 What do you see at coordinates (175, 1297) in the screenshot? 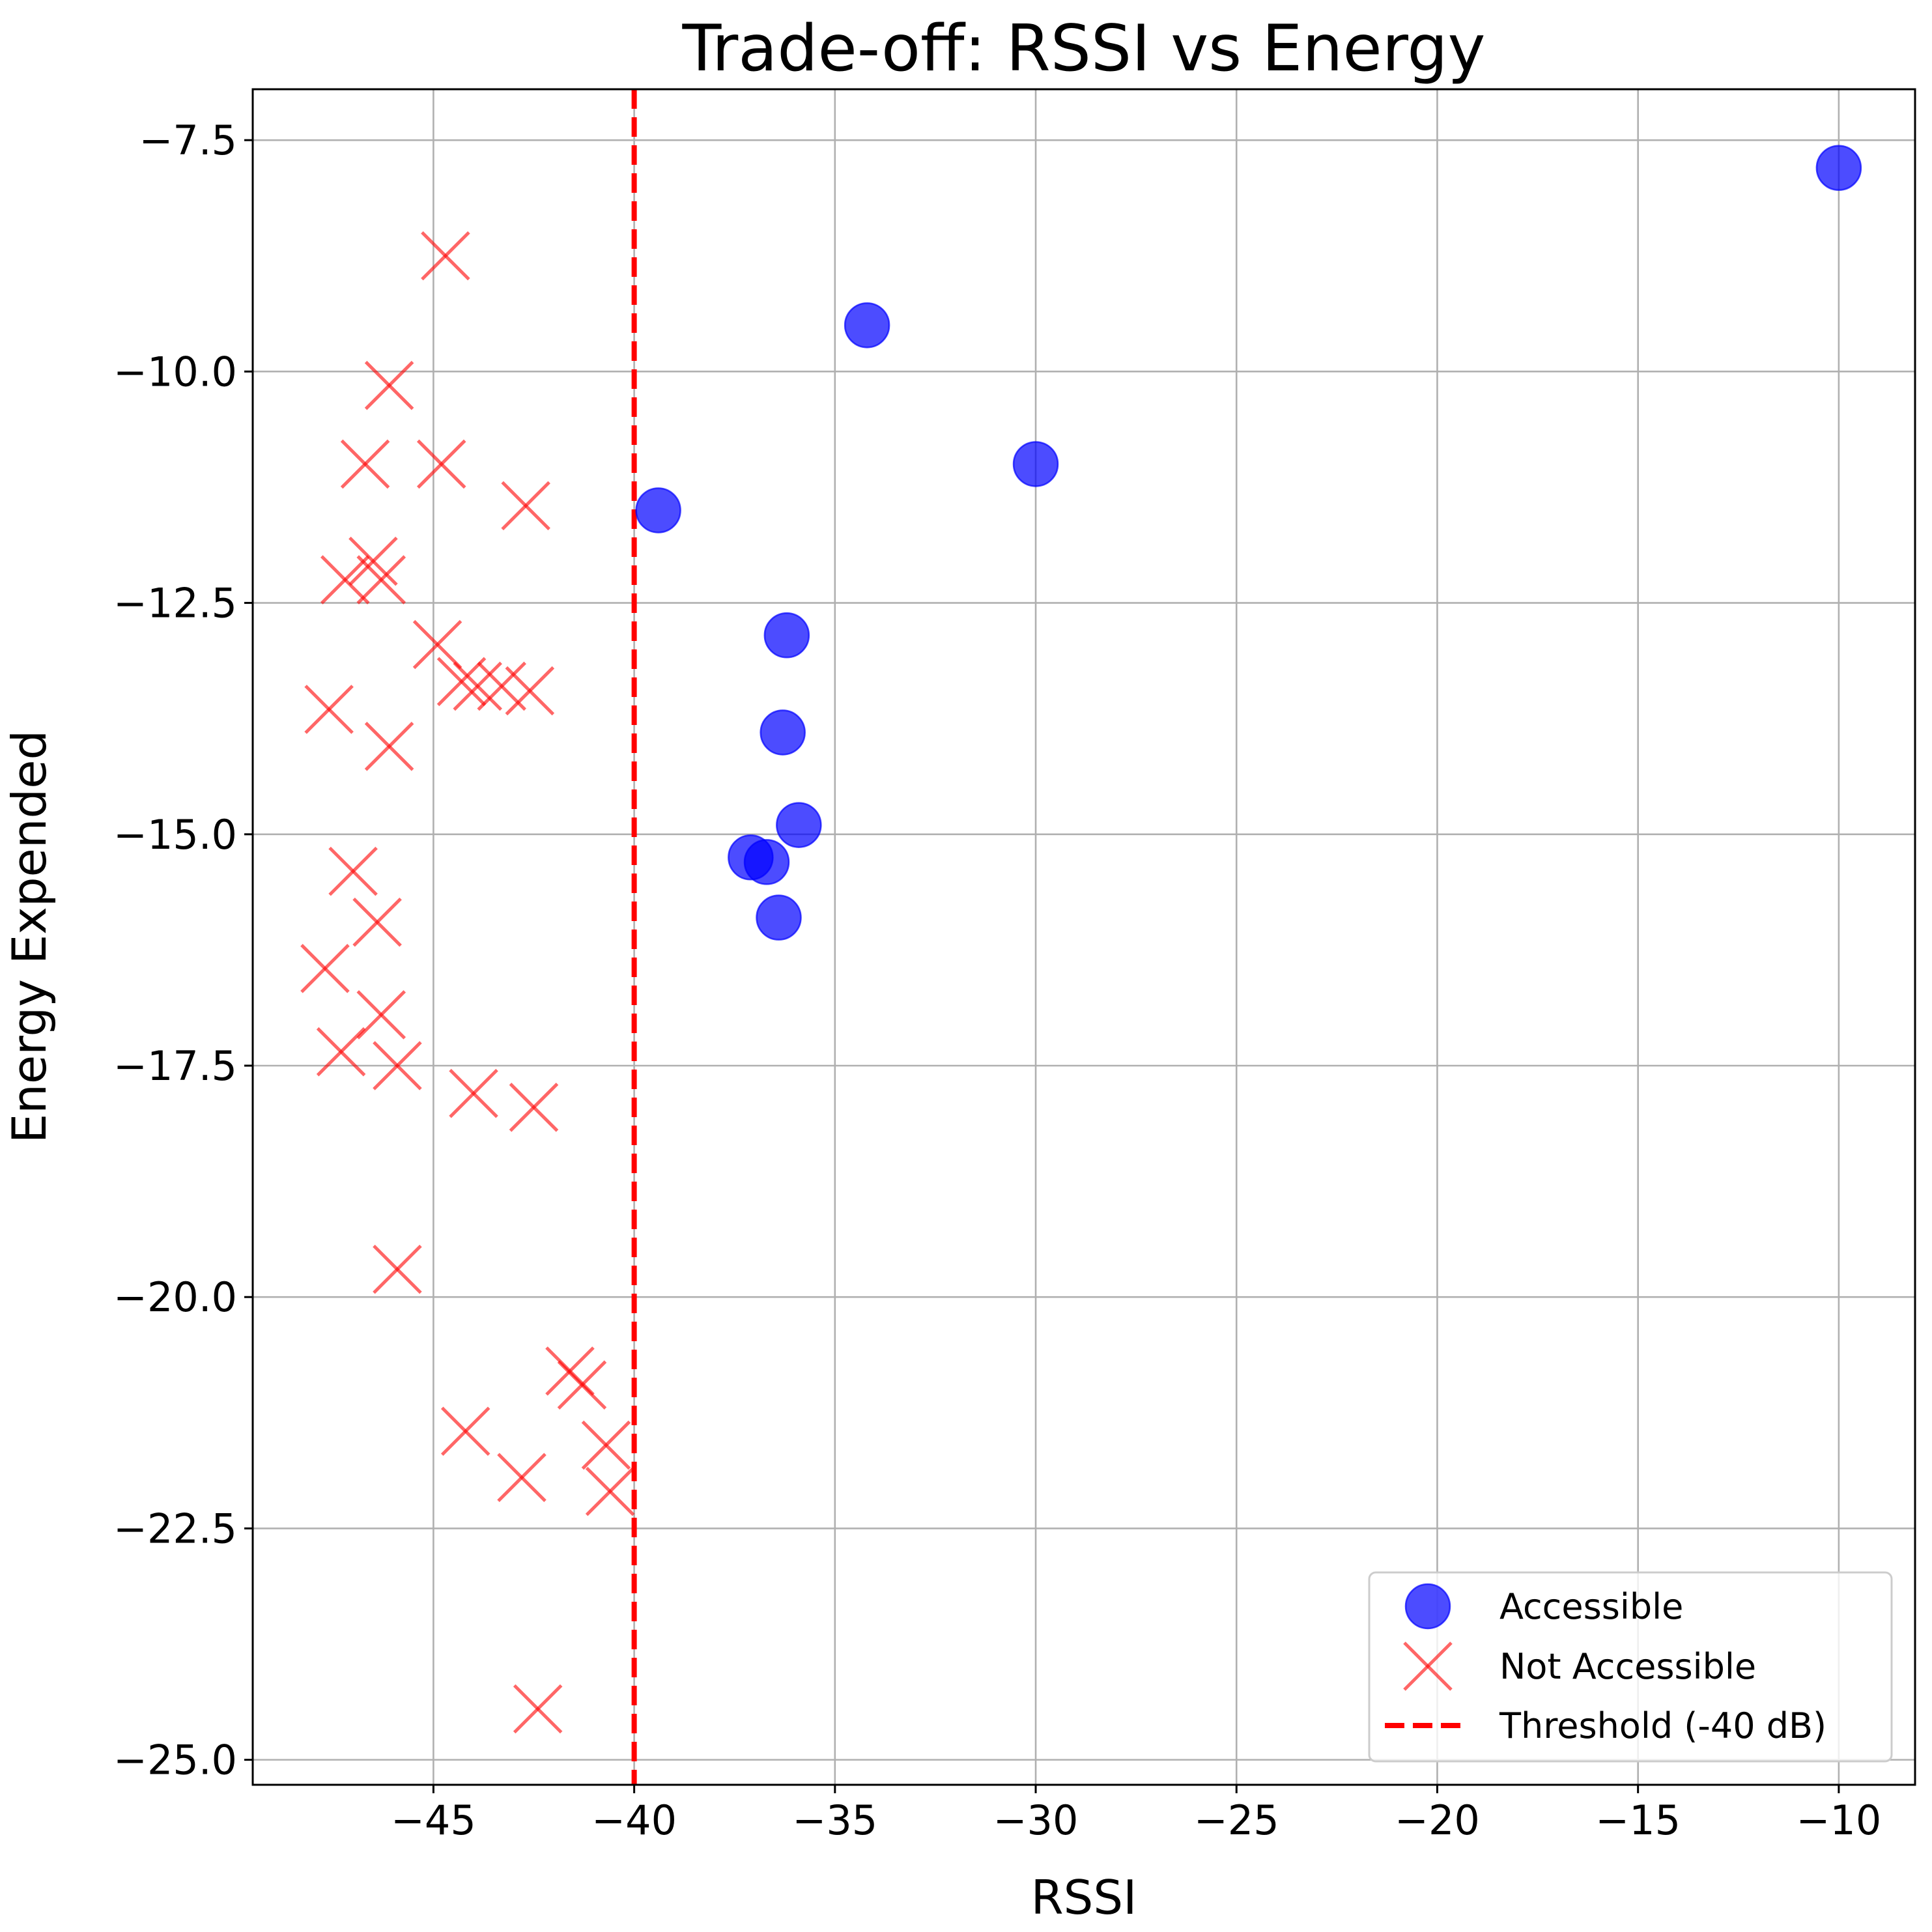
I see `y-tick-label: −20.0` at bounding box center [175, 1297].